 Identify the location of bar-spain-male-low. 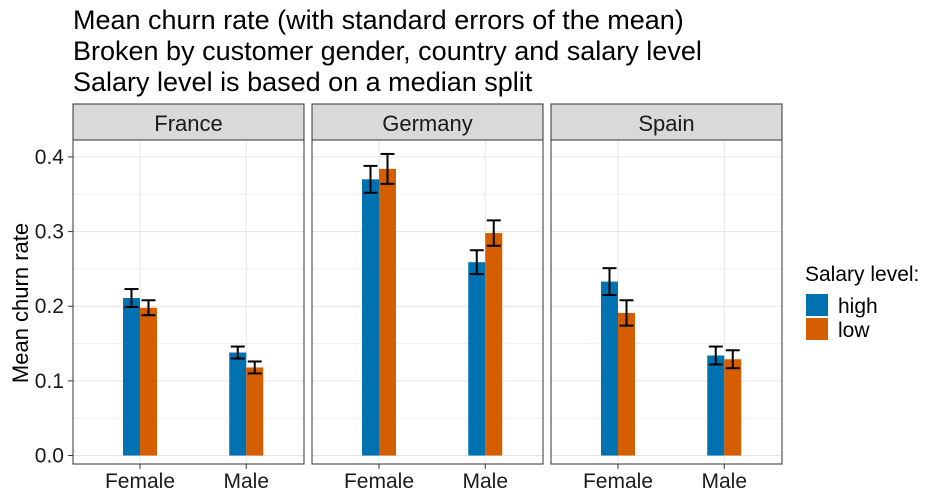
(733, 407).